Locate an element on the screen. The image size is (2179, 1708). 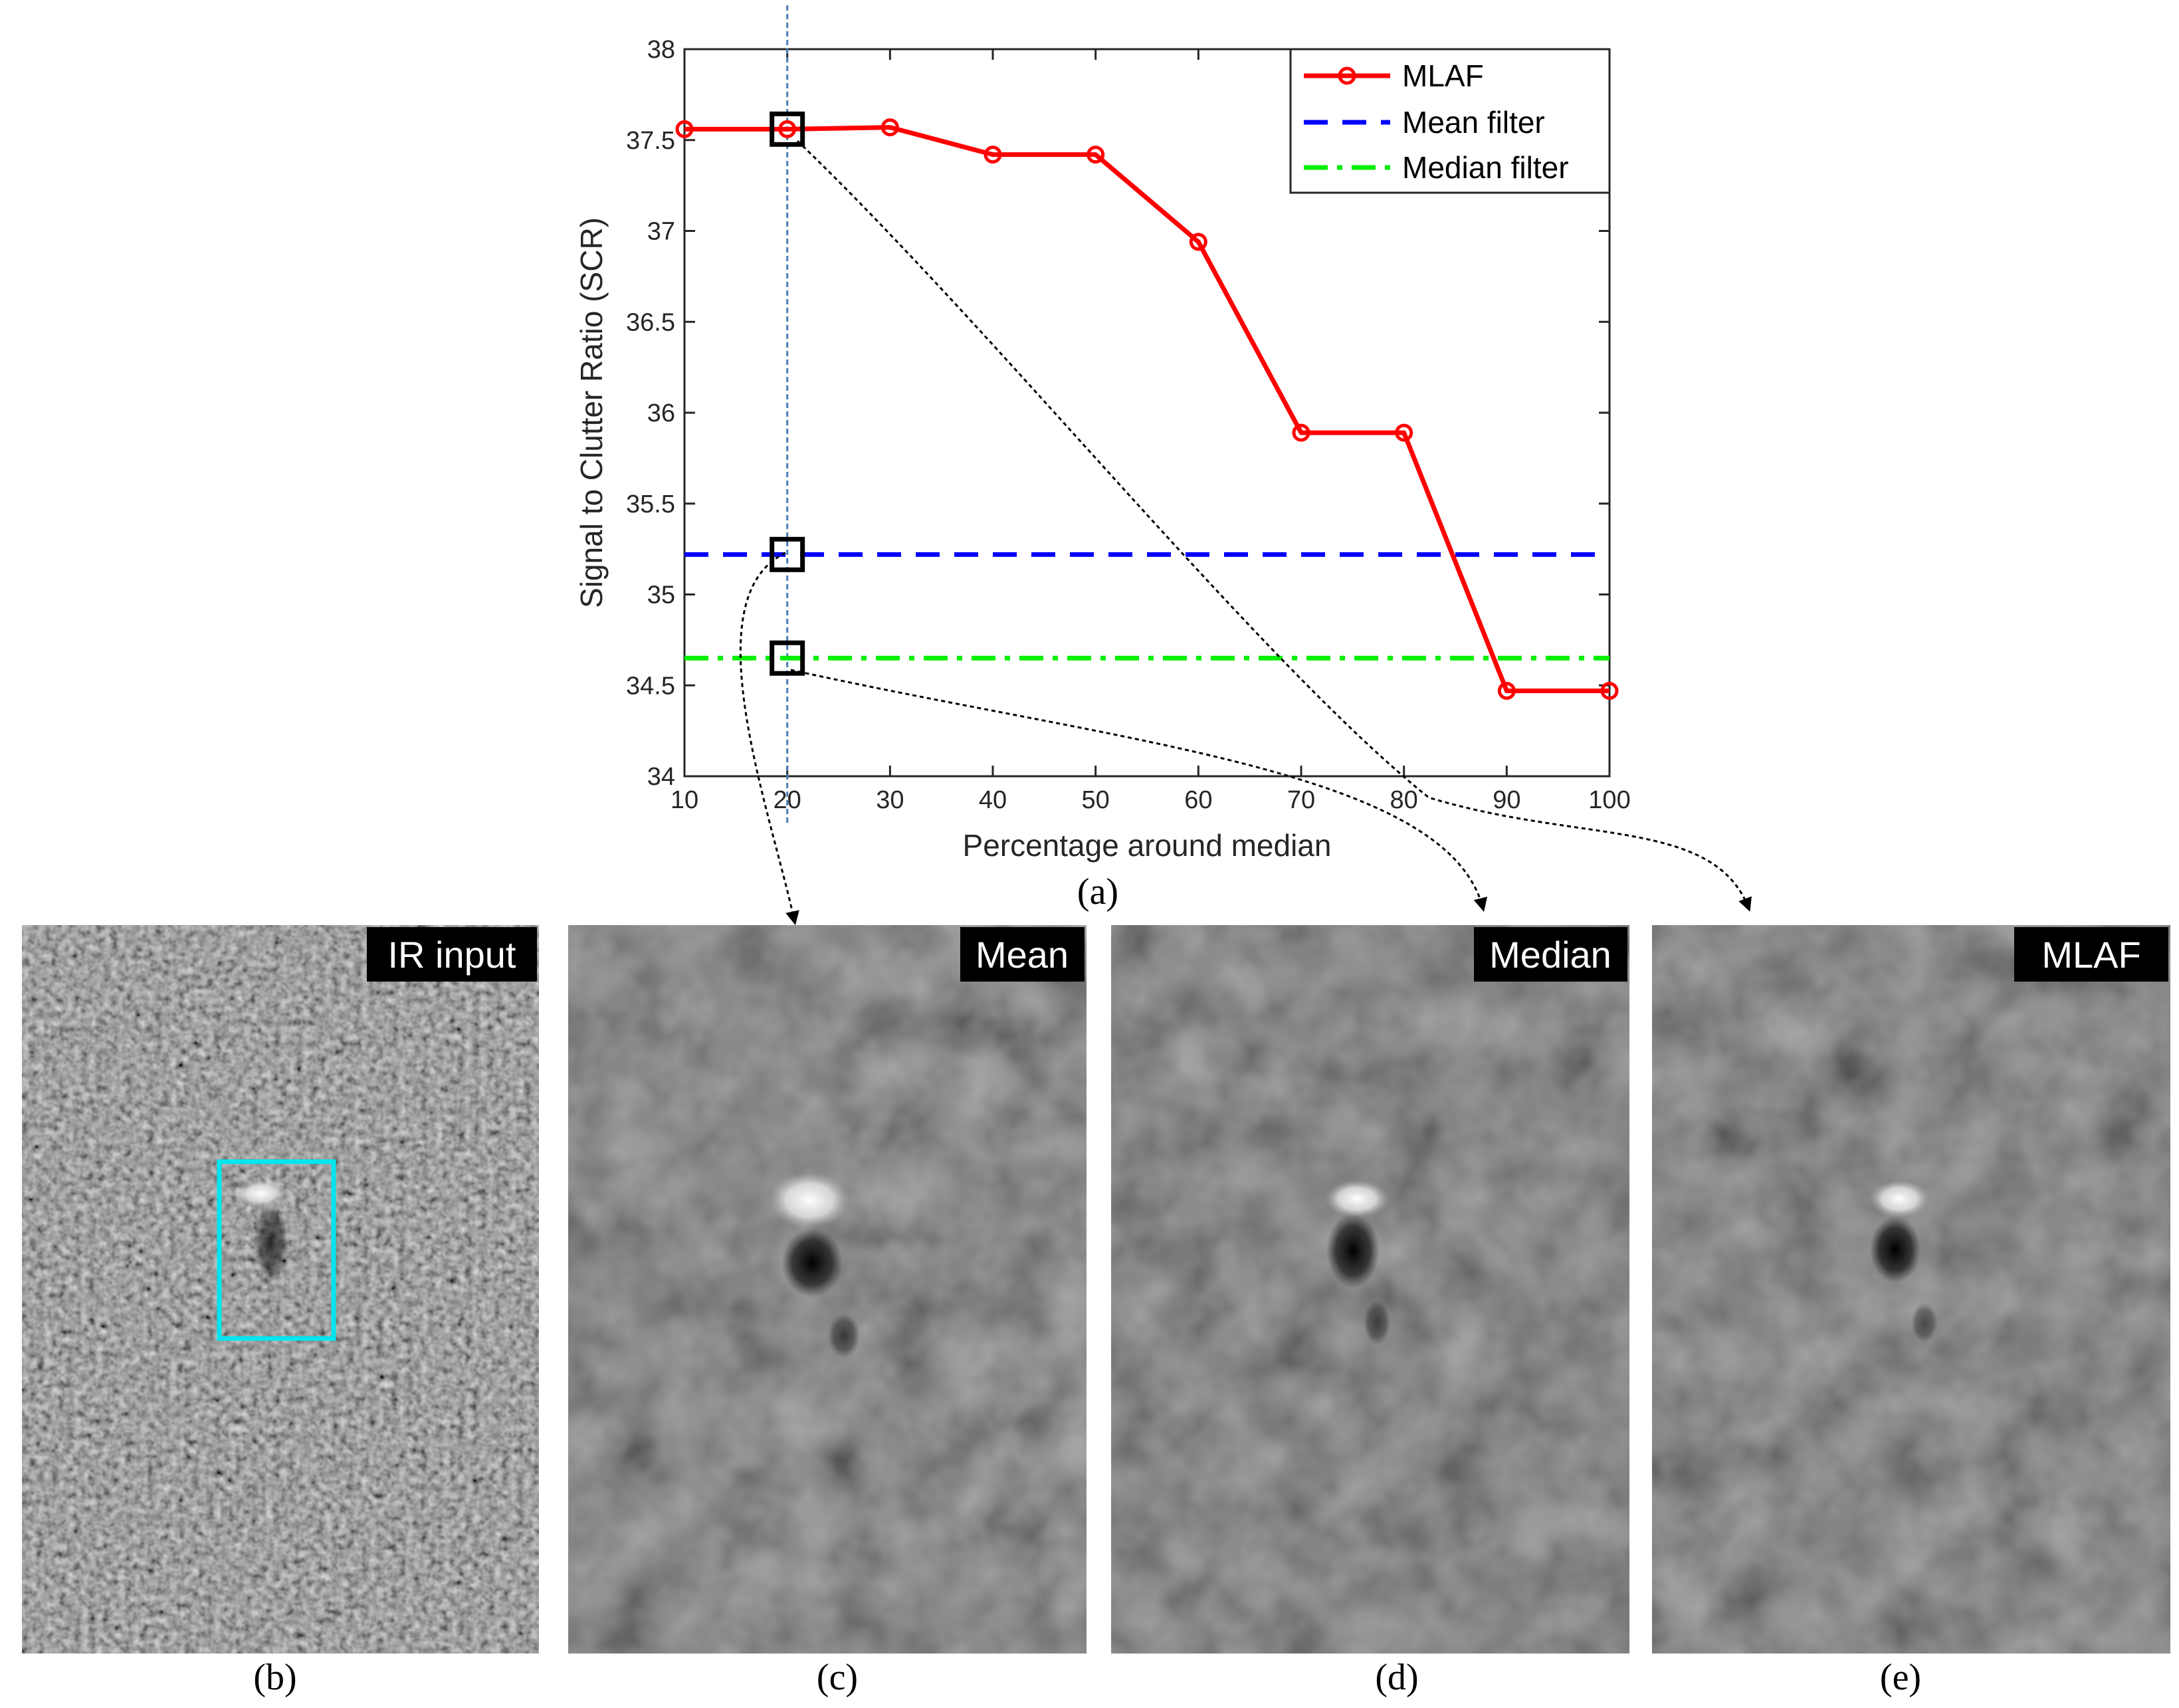
panel-median: Median (d) is located at coordinates (1370, 1311).